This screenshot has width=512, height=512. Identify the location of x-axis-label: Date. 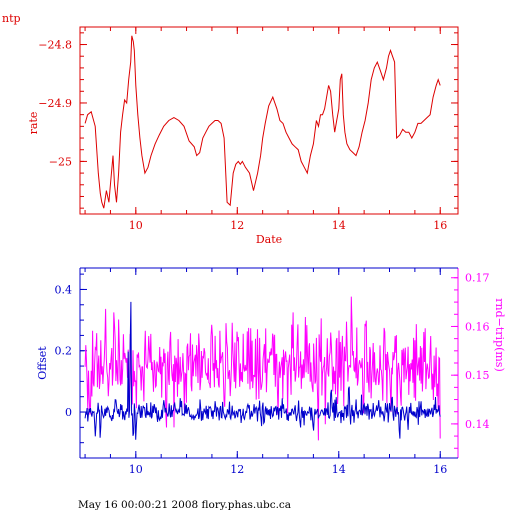
(269, 239).